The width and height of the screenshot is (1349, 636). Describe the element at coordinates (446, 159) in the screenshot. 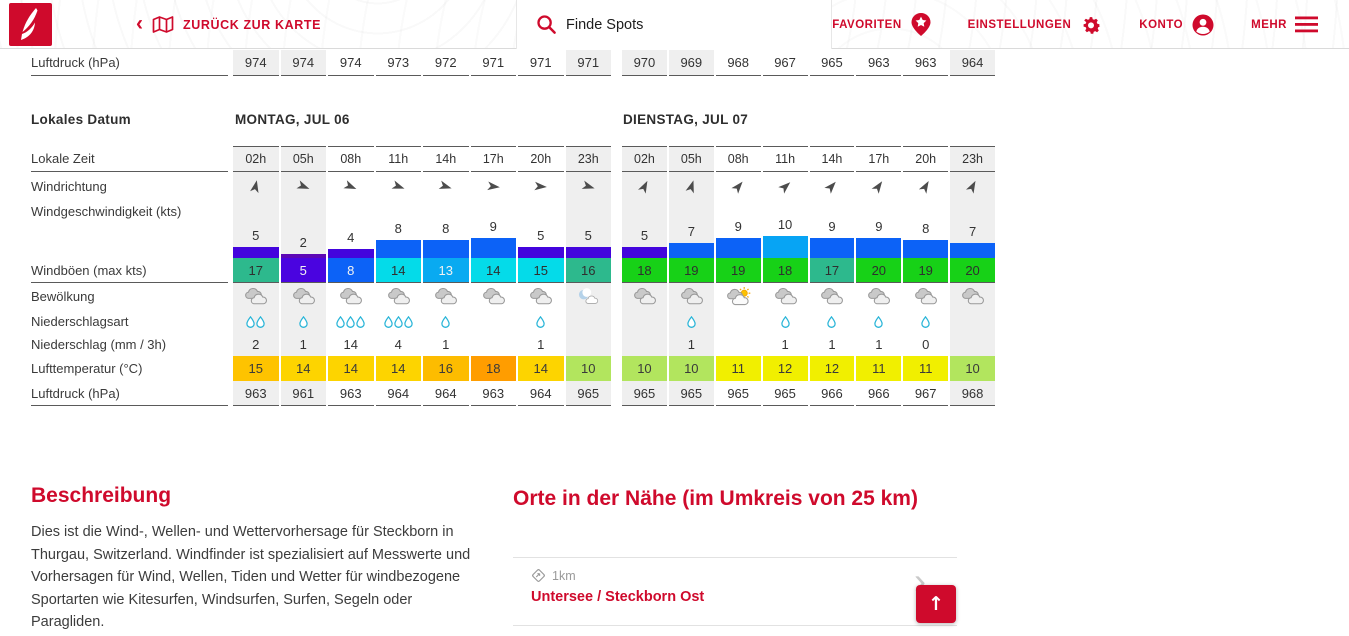

I see `time-cell: 14h` at that location.